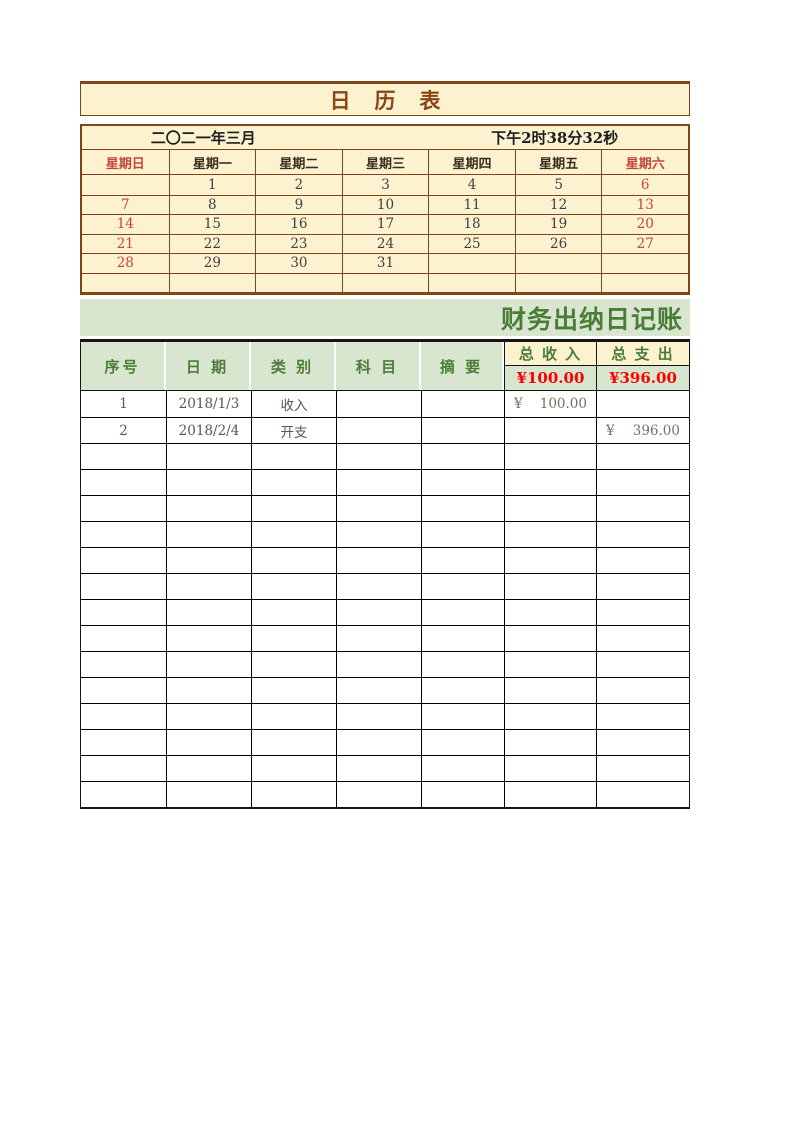 The height and width of the screenshot is (1122, 793). Describe the element at coordinates (212, 243) in the screenshot. I see `day-cell: 22` at that location.